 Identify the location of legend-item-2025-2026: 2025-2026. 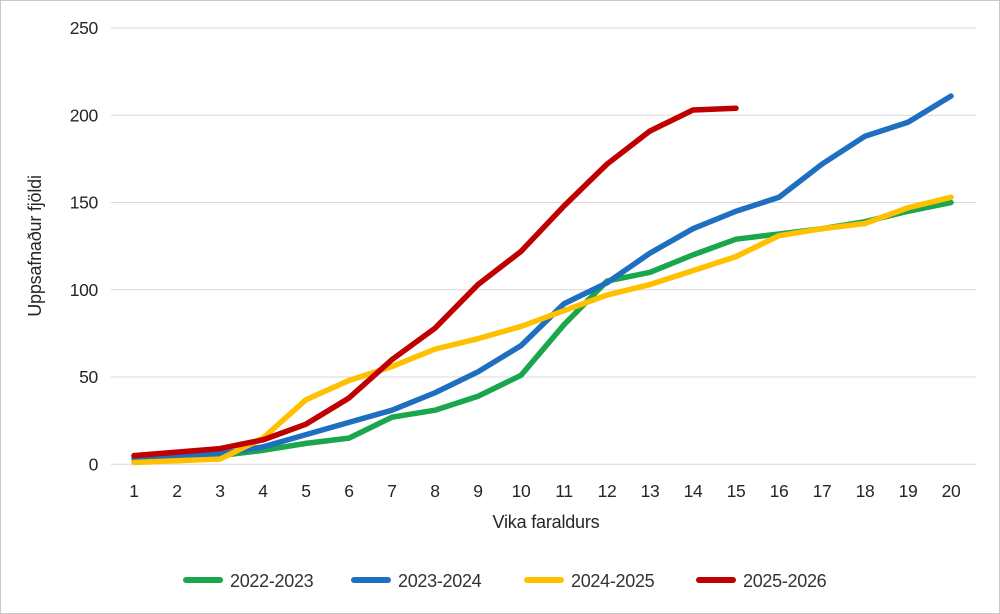
(761, 581).